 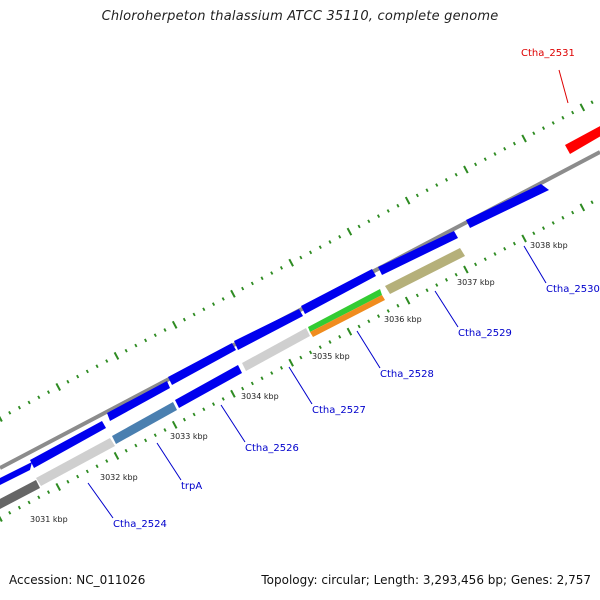 I want to click on gene-label: Ctha_2526, so click(x=272, y=448).